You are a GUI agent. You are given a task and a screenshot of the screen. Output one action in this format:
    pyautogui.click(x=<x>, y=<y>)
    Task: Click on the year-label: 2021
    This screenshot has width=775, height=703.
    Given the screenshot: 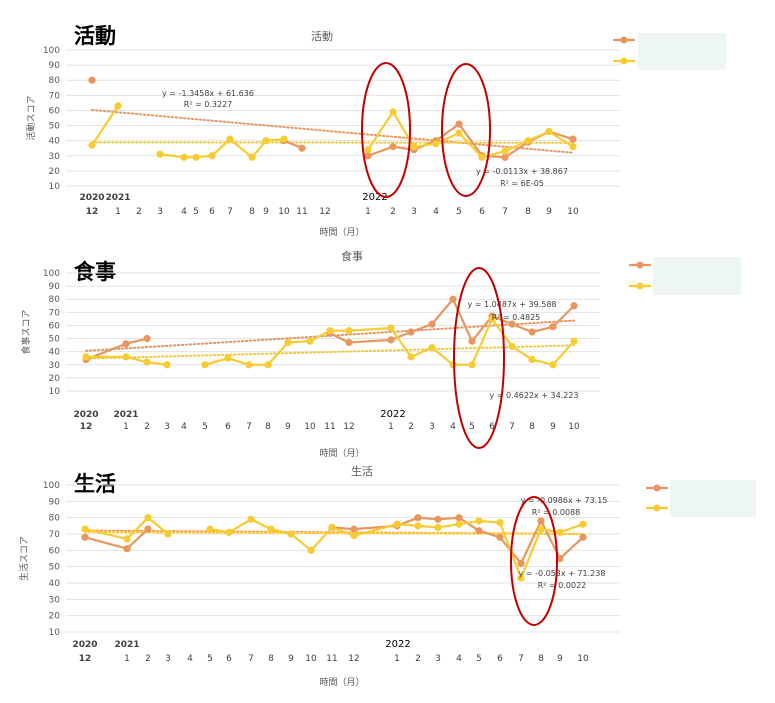 What is the action you would take?
    pyautogui.click(x=125, y=415)
    